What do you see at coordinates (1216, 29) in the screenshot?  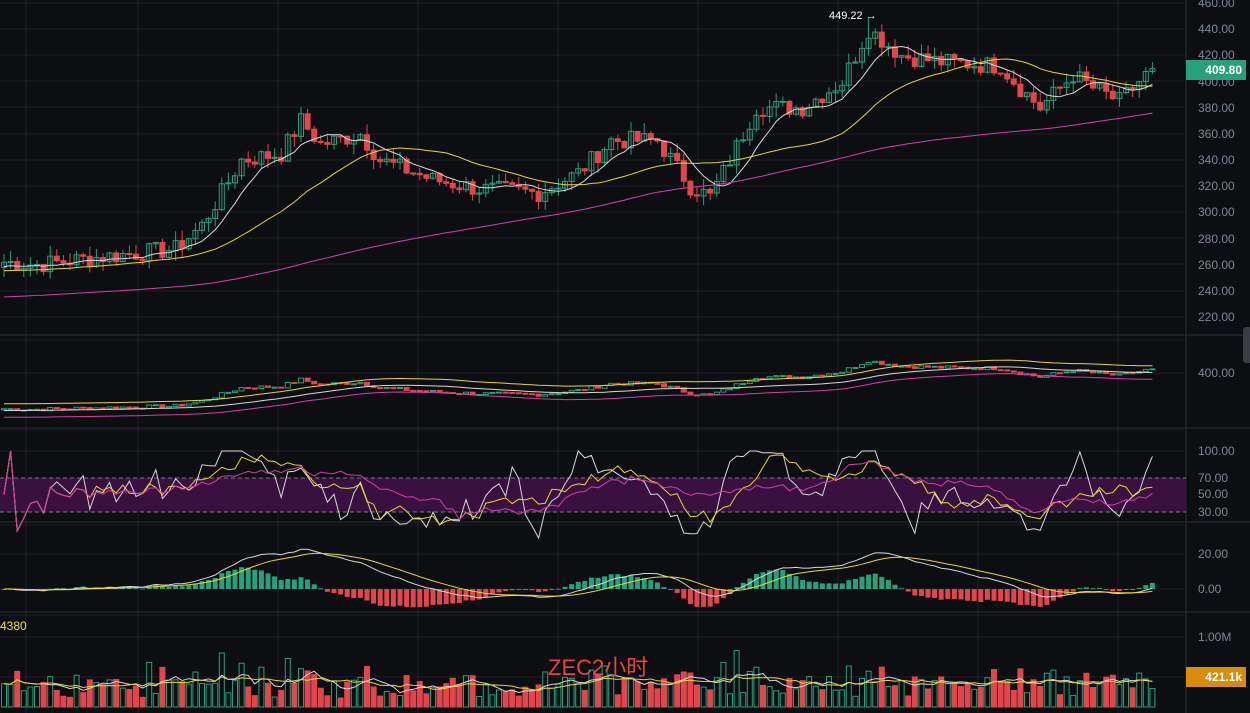 I see `price-tick-label: 440.00` at bounding box center [1216, 29].